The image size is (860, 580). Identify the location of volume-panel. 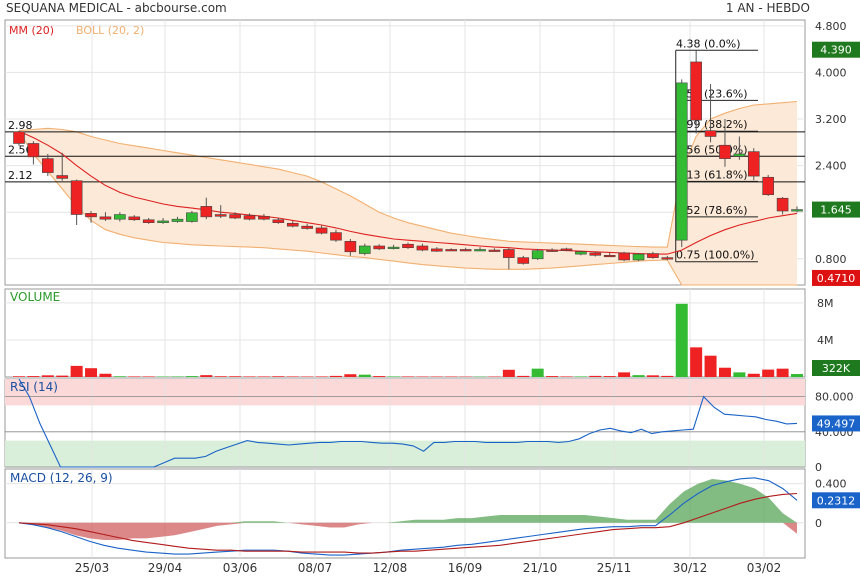
(405, 333).